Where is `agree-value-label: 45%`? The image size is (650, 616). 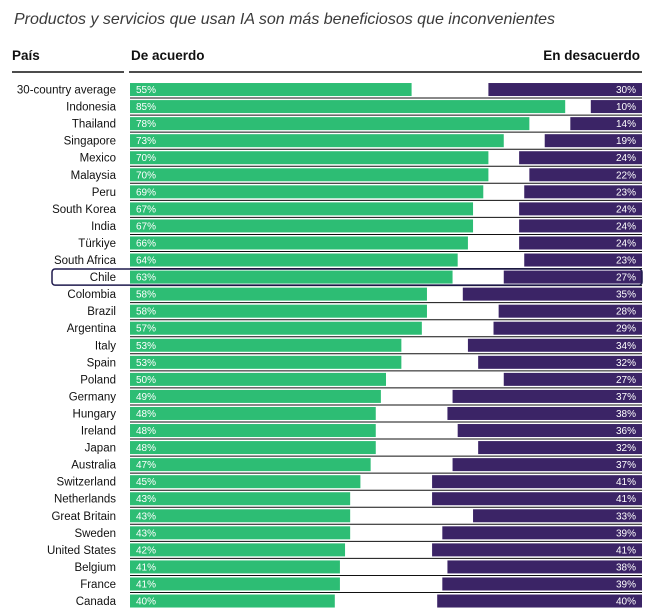 agree-value-label: 45% is located at coordinates (146, 482).